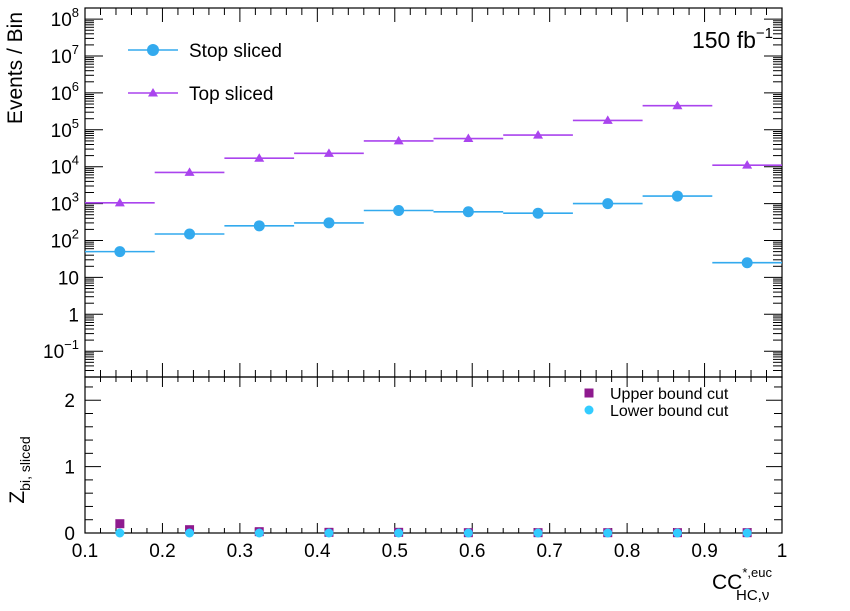  Describe the element at coordinates (69, 468) in the screenshot. I see `bottom-y-tick-label: 1` at that location.